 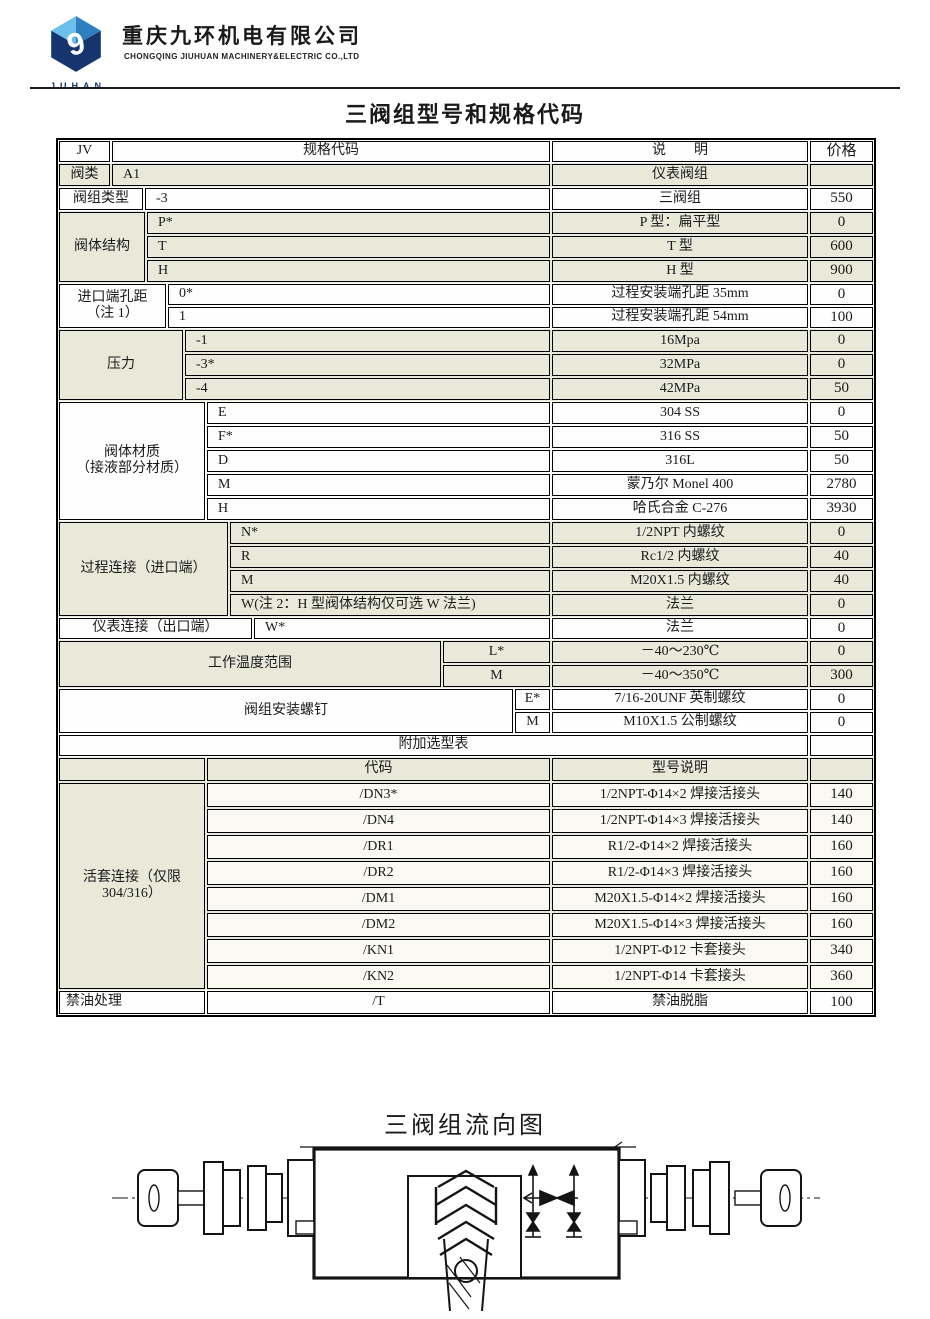 What do you see at coordinates (563, 628) in the screenshot?
I see `section-rows: W* 法兰 0` at bounding box center [563, 628].